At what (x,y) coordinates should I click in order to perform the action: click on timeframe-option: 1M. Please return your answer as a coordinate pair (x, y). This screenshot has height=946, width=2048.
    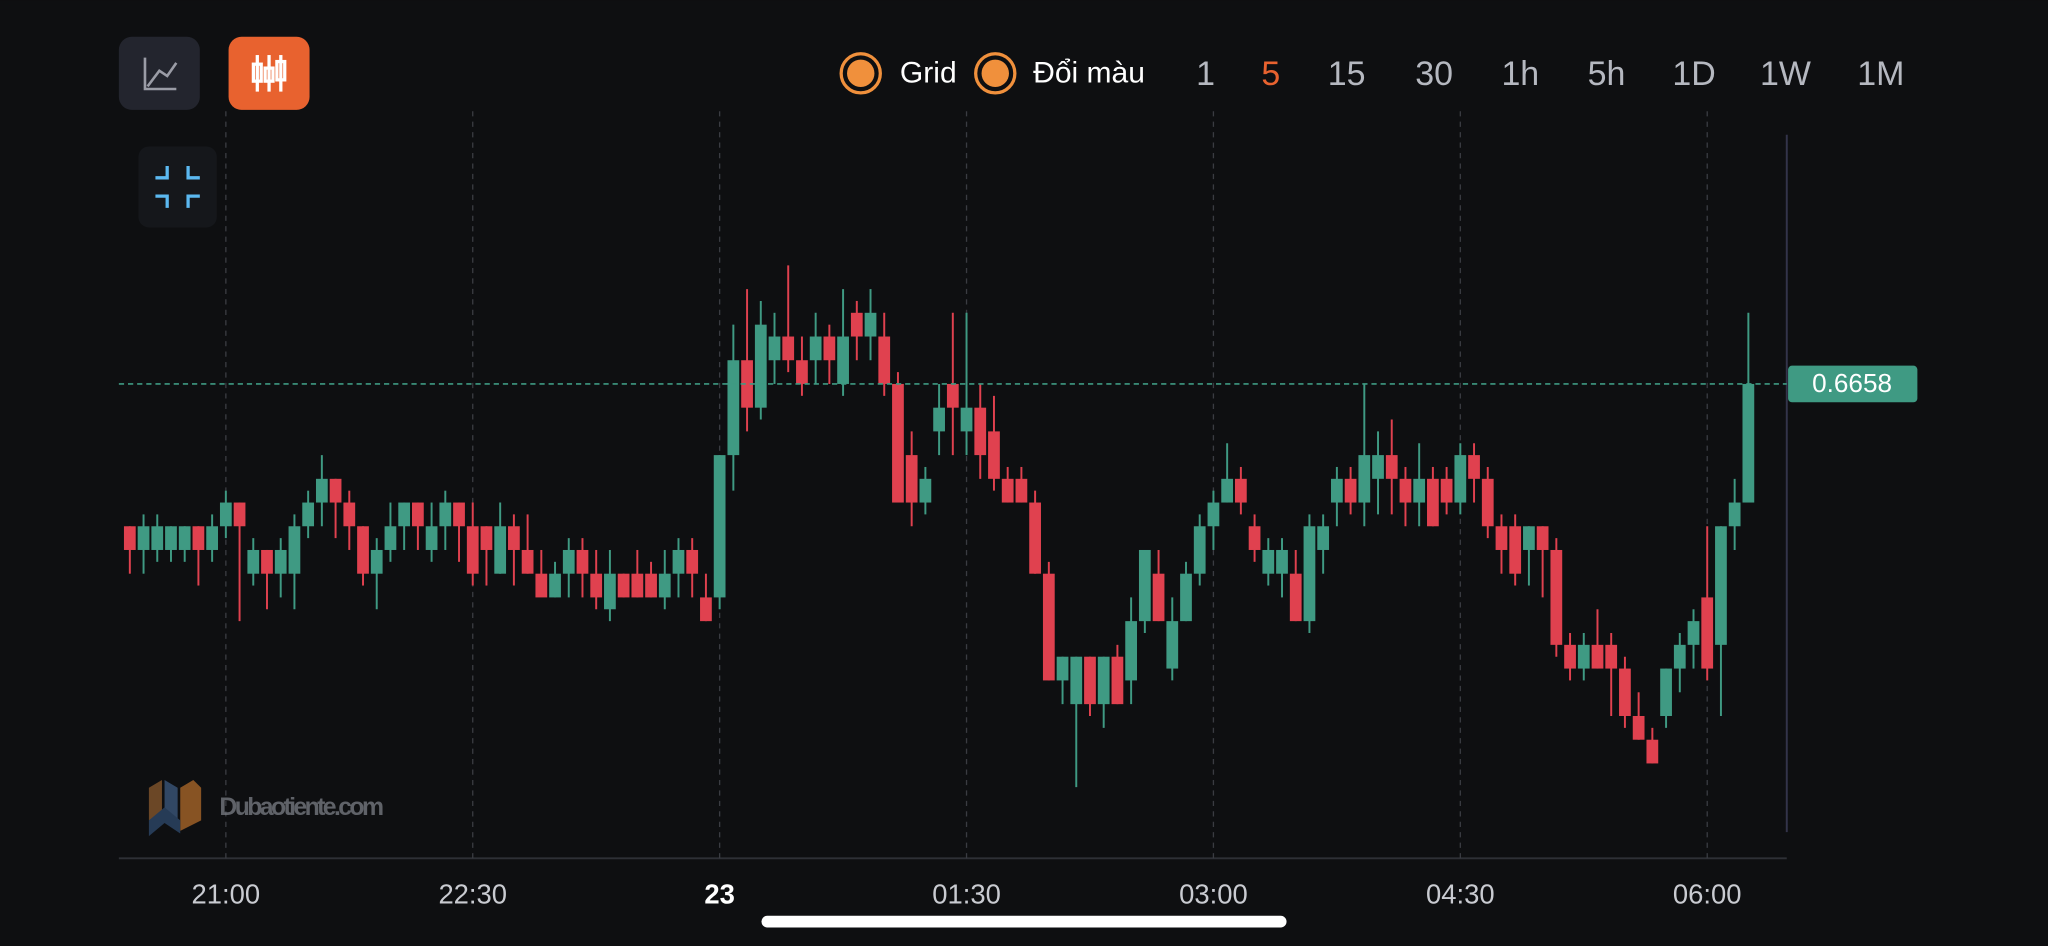
    Looking at the image, I should click on (1880, 74).